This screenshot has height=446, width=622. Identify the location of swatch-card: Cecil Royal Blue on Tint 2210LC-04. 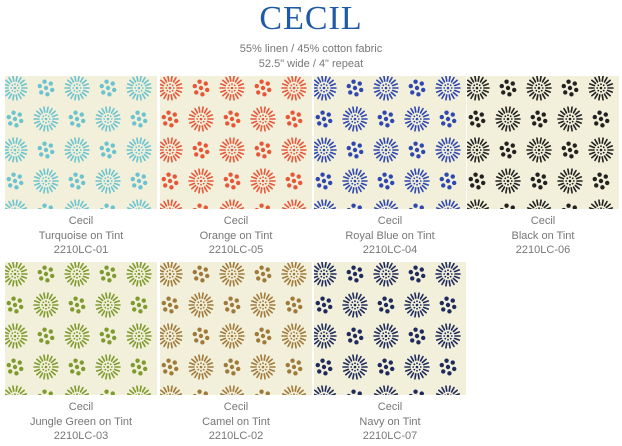
(390, 167).